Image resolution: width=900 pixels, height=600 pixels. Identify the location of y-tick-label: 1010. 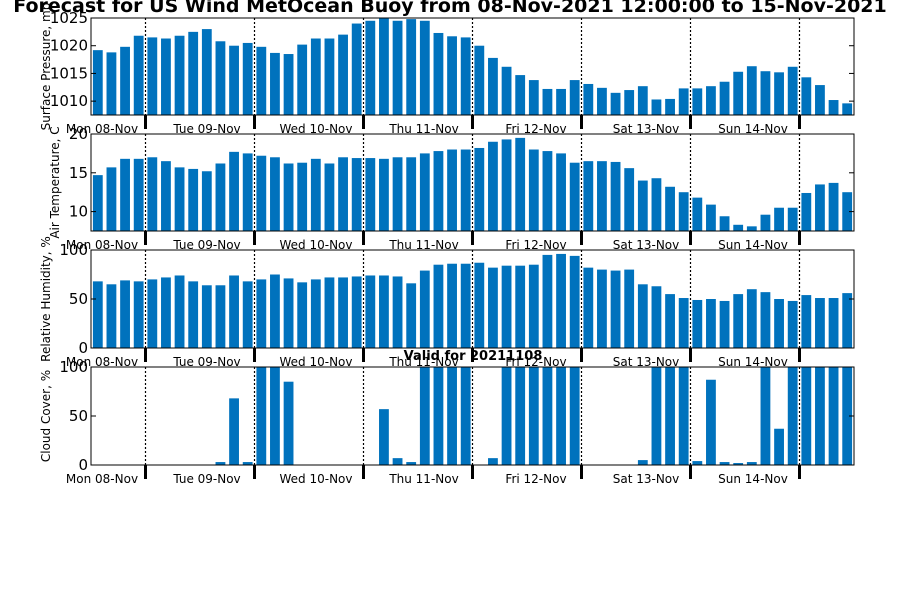
(69, 101).